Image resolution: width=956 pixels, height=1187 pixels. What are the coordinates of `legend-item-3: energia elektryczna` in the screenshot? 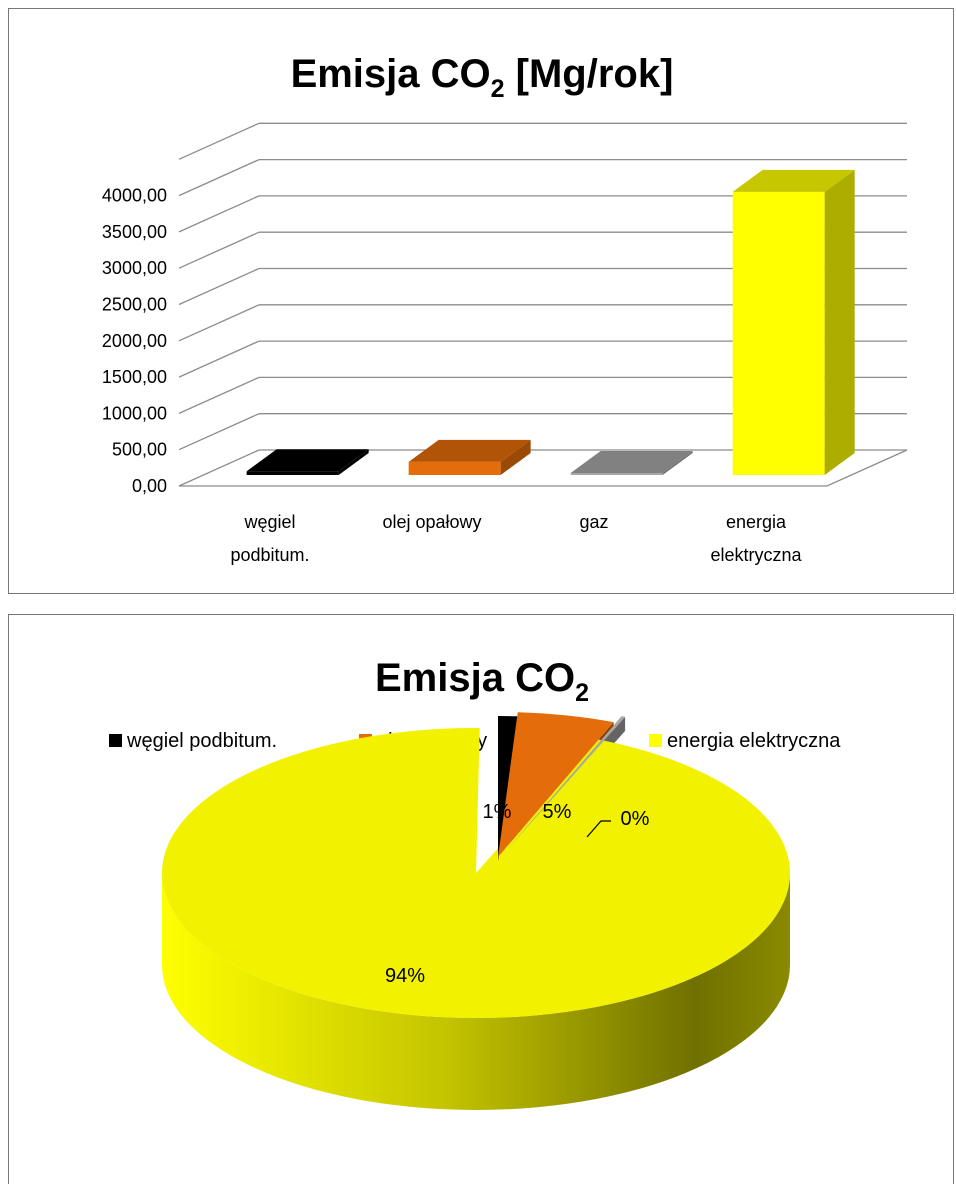 It's located at (745, 741).